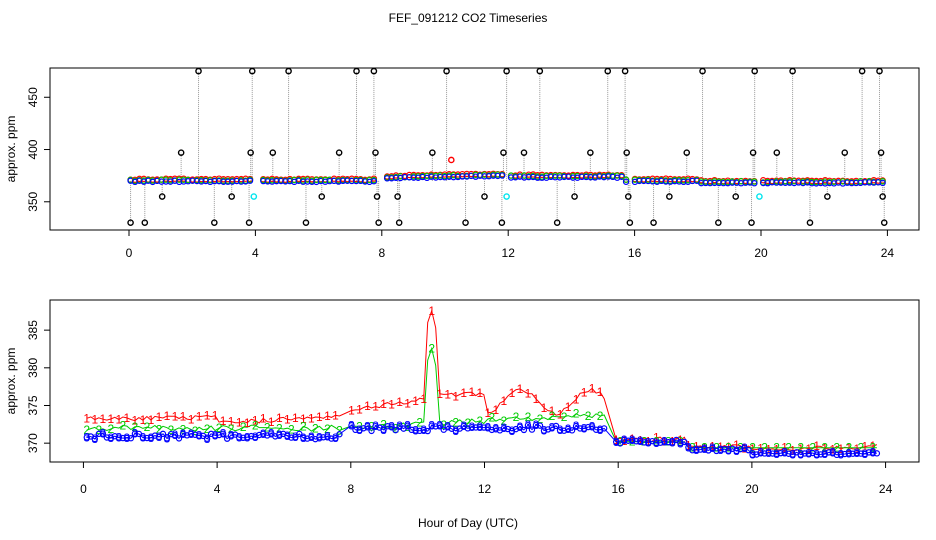  I want to click on top-y-label: approx. ppm, so click(11, 149).